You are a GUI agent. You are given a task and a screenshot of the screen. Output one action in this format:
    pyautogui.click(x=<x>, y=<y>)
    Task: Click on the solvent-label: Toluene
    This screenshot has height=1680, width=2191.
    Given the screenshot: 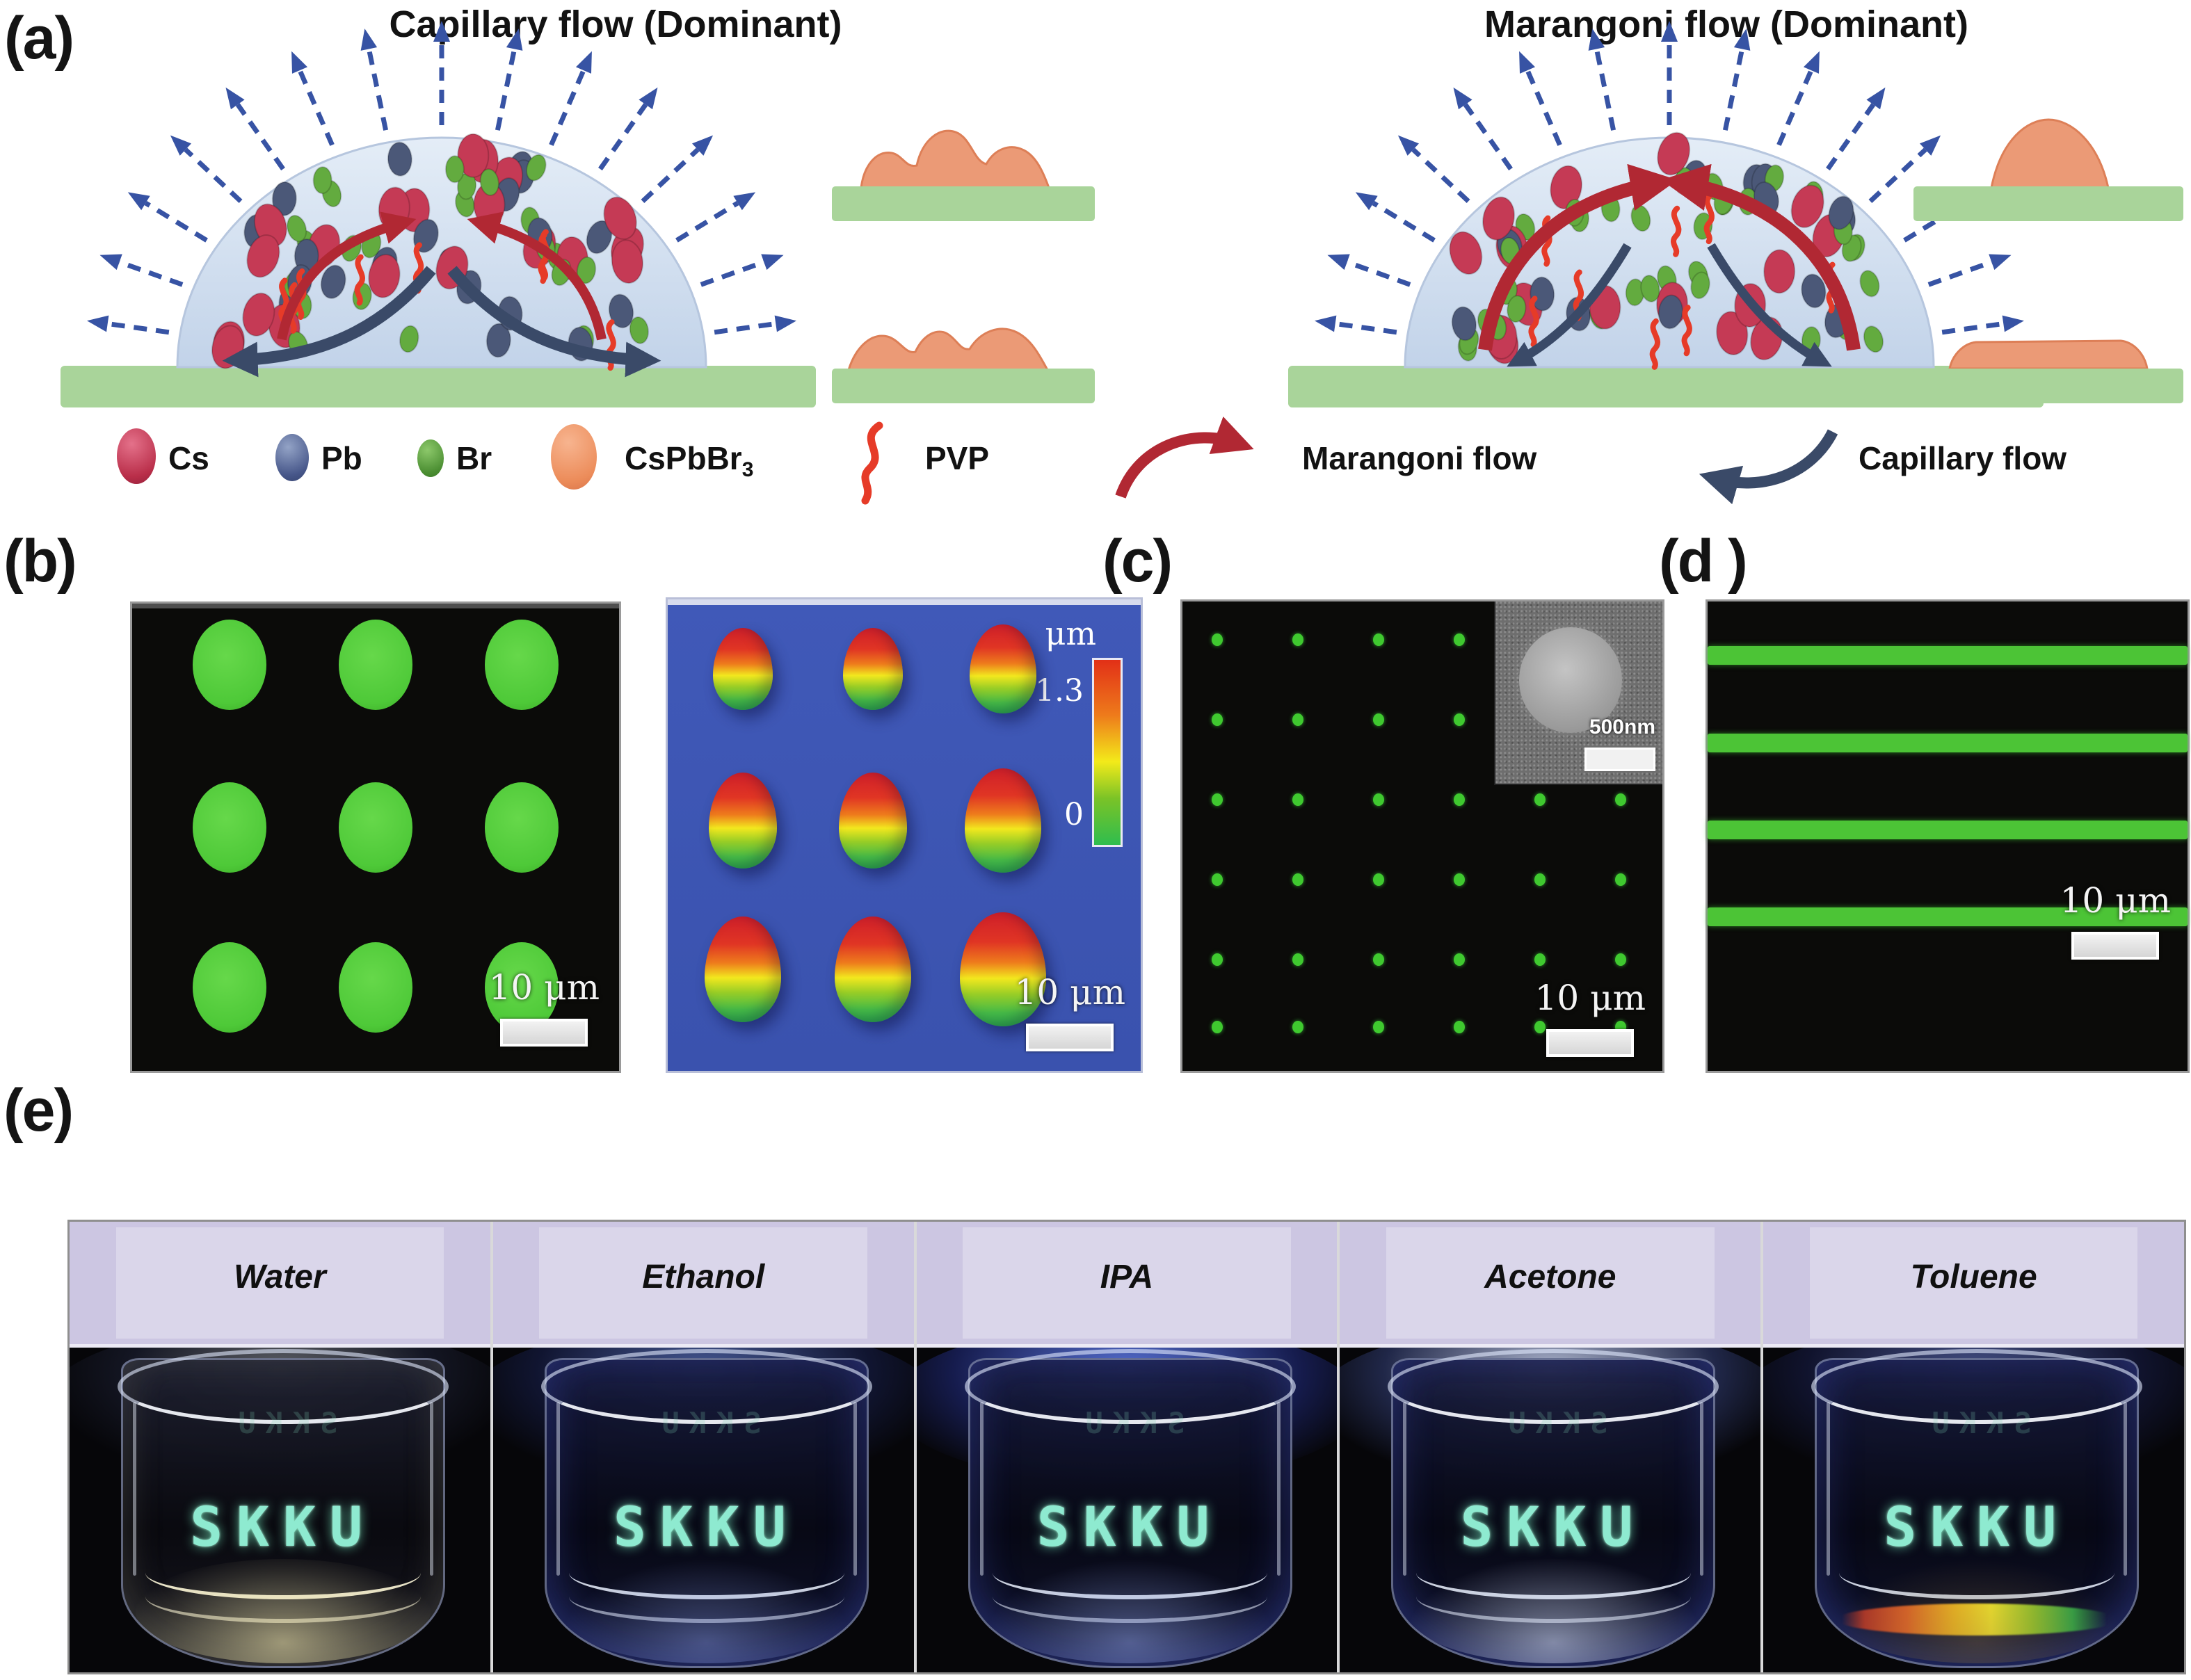 What is the action you would take?
    pyautogui.click(x=1973, y=1277)
    